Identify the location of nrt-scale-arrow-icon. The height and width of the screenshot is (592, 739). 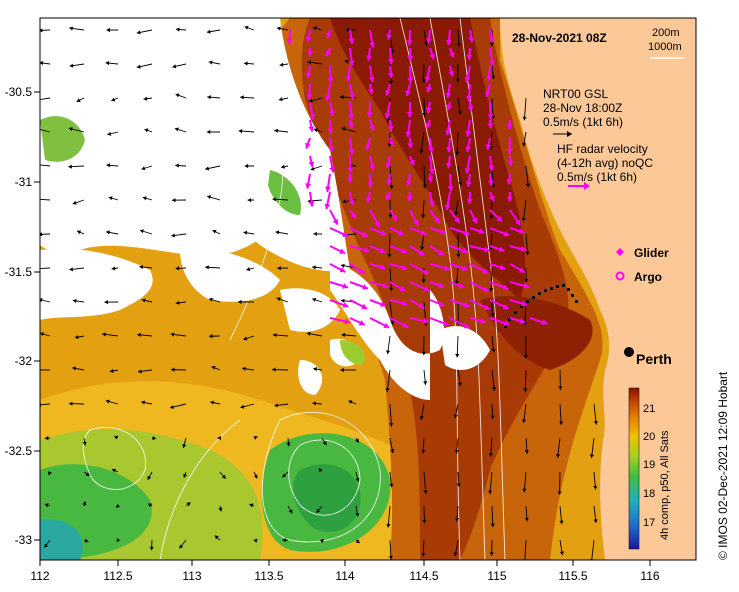
(562, 134).